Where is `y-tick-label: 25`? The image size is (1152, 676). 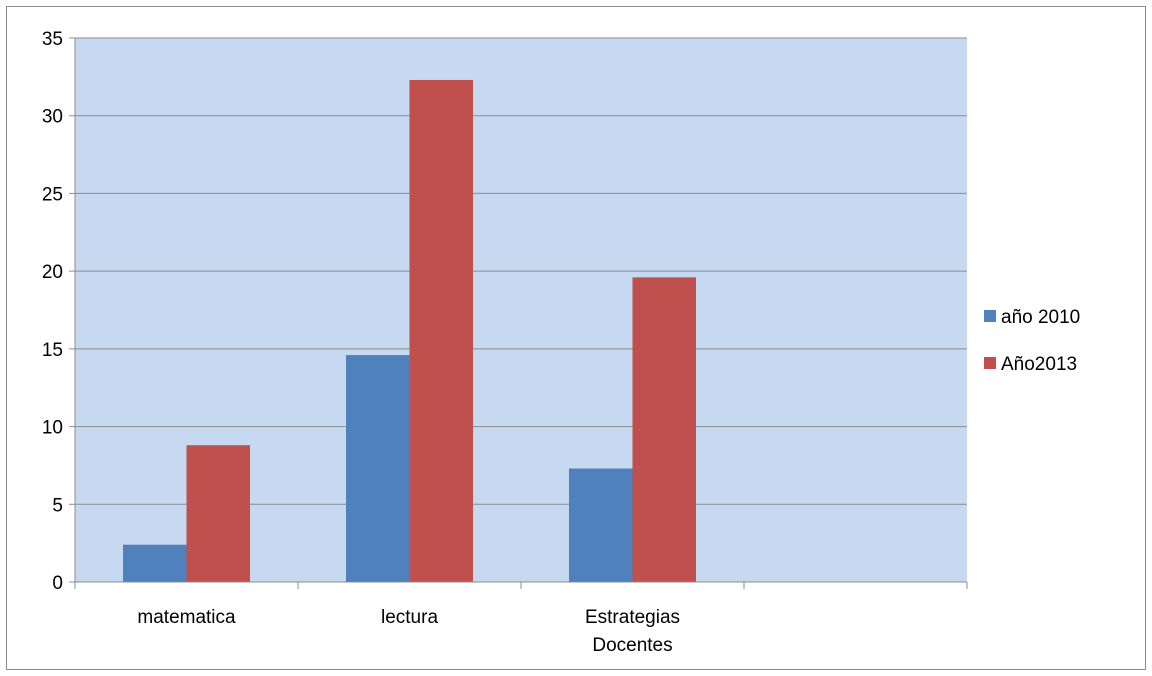 y-tick-label: 25 is located at coordinates (52, 194).